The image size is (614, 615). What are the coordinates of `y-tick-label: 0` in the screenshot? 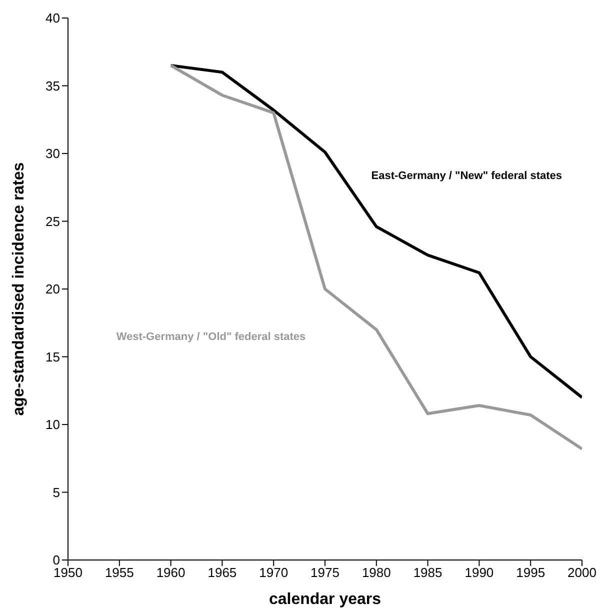 It's located at (56, 560).